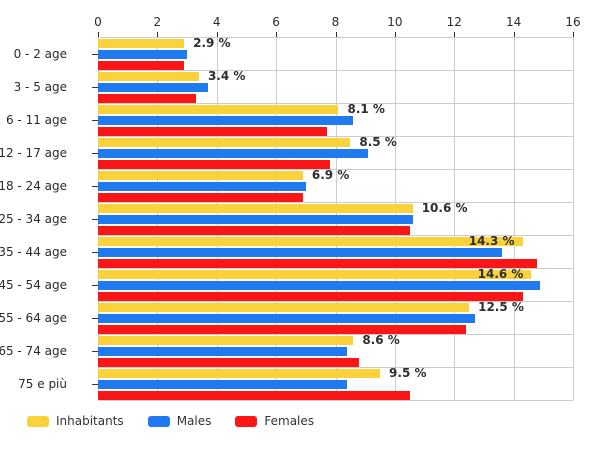 Image resolution: width=600 pixels, height=450 pixels. What do you see at coordinates (444, 208) in the screenshot?
I see `bar-value-label: 10.6 %` at bounding box center [444, 208].